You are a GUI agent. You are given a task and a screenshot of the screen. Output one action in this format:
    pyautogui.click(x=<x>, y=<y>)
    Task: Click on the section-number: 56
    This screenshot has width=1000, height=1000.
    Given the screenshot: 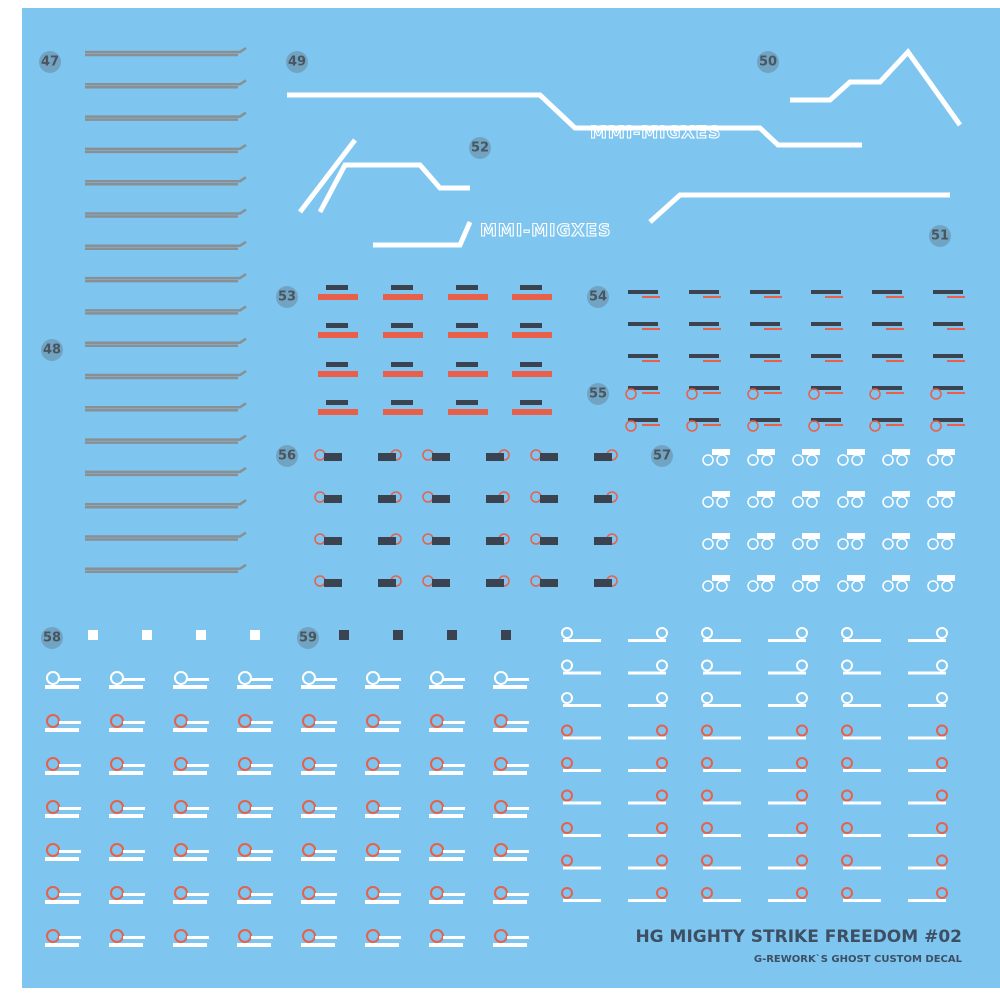 What is the action you would take?
    pyautogui.click(x=287, y=456)
    